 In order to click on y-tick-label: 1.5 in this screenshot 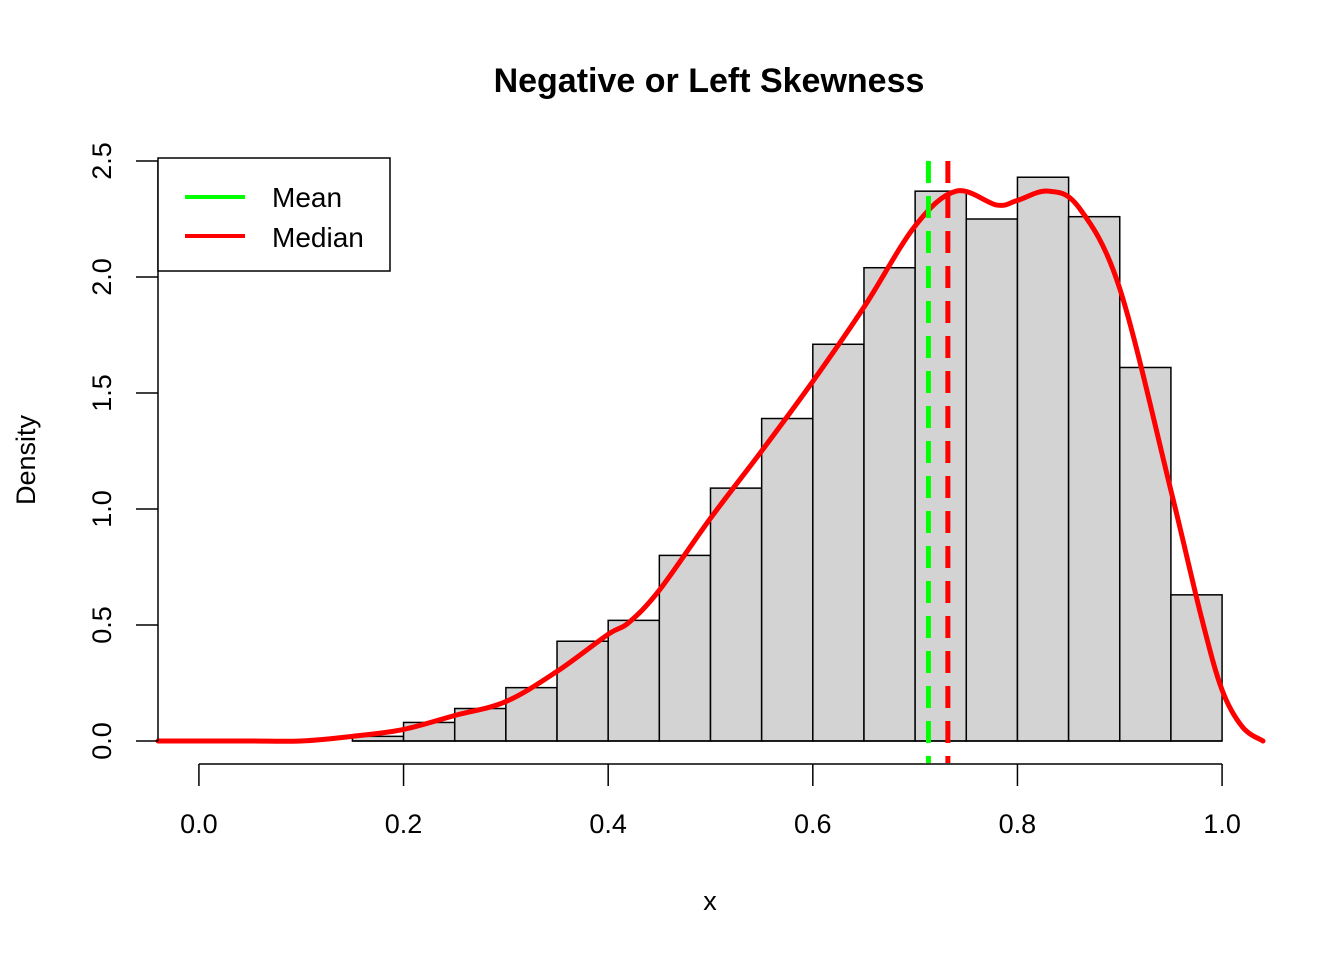, I will do `click(102, 393)`.